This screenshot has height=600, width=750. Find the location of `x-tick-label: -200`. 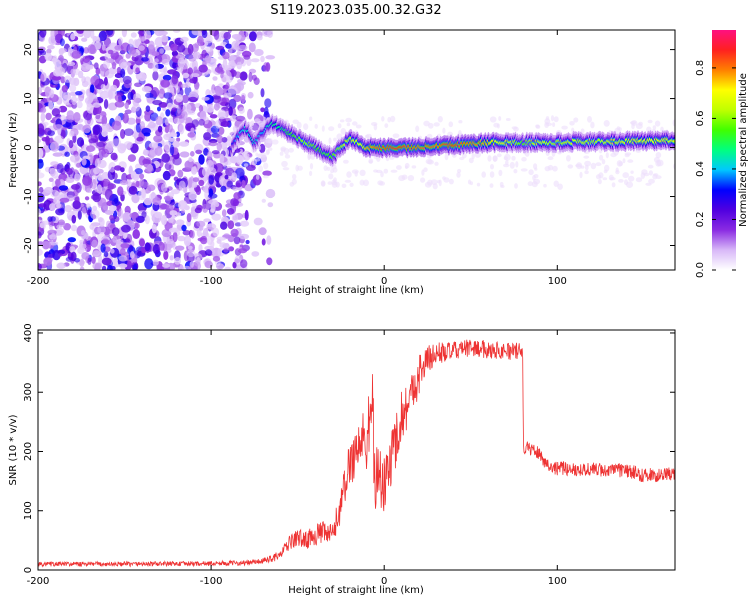

x-tick-label: -200 is located at coordinates (38, 581).